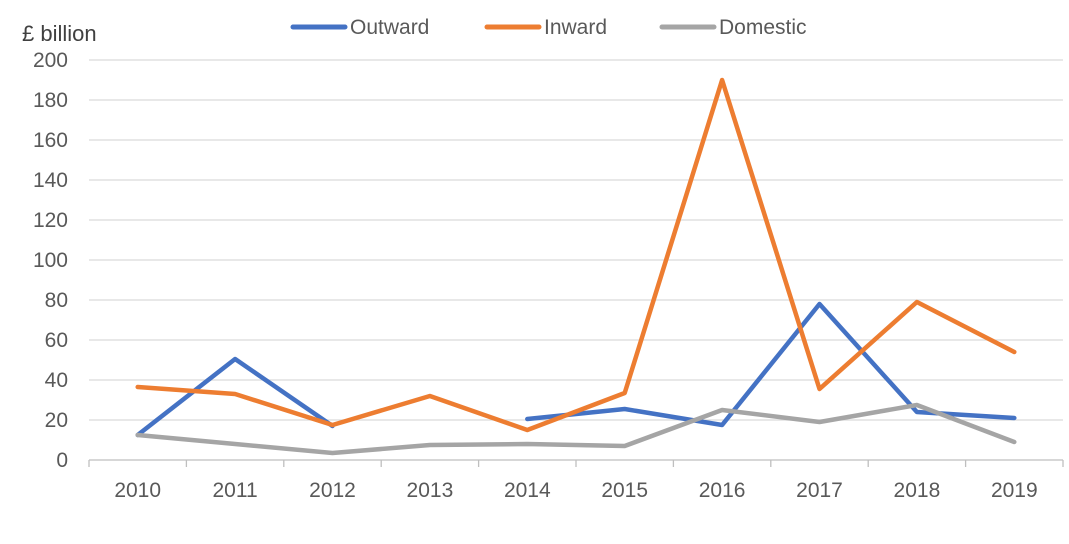 Image resolution: width=1069 pixels, height=544 pixels. Describe the element at coordinates (527, 490) in the screenshot. I see `x-tick-label: 2014` at that location.